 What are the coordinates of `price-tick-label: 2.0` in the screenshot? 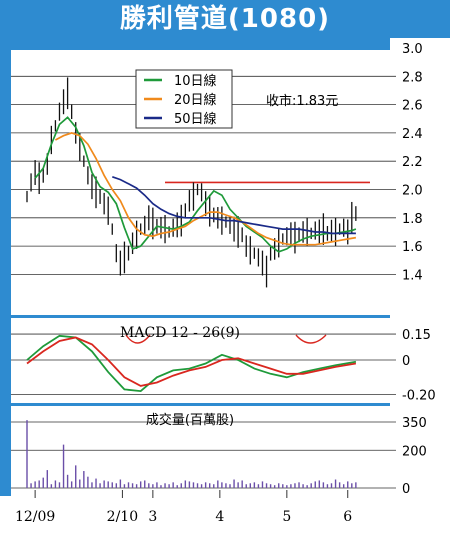 It's located at (412, 191).